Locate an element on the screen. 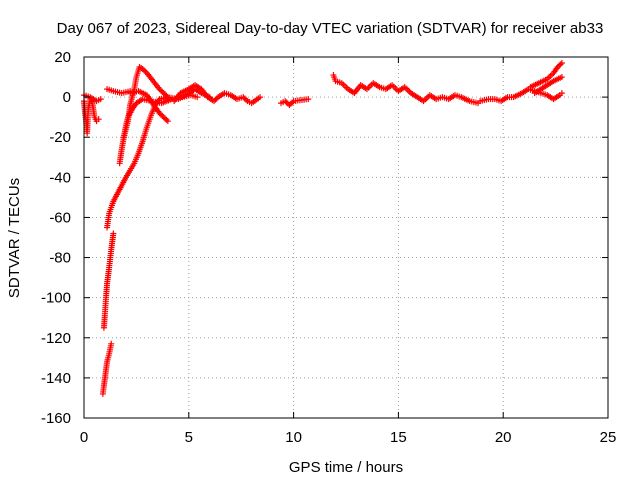  y-tick-label: -80 is located at coordinates (60, 258).